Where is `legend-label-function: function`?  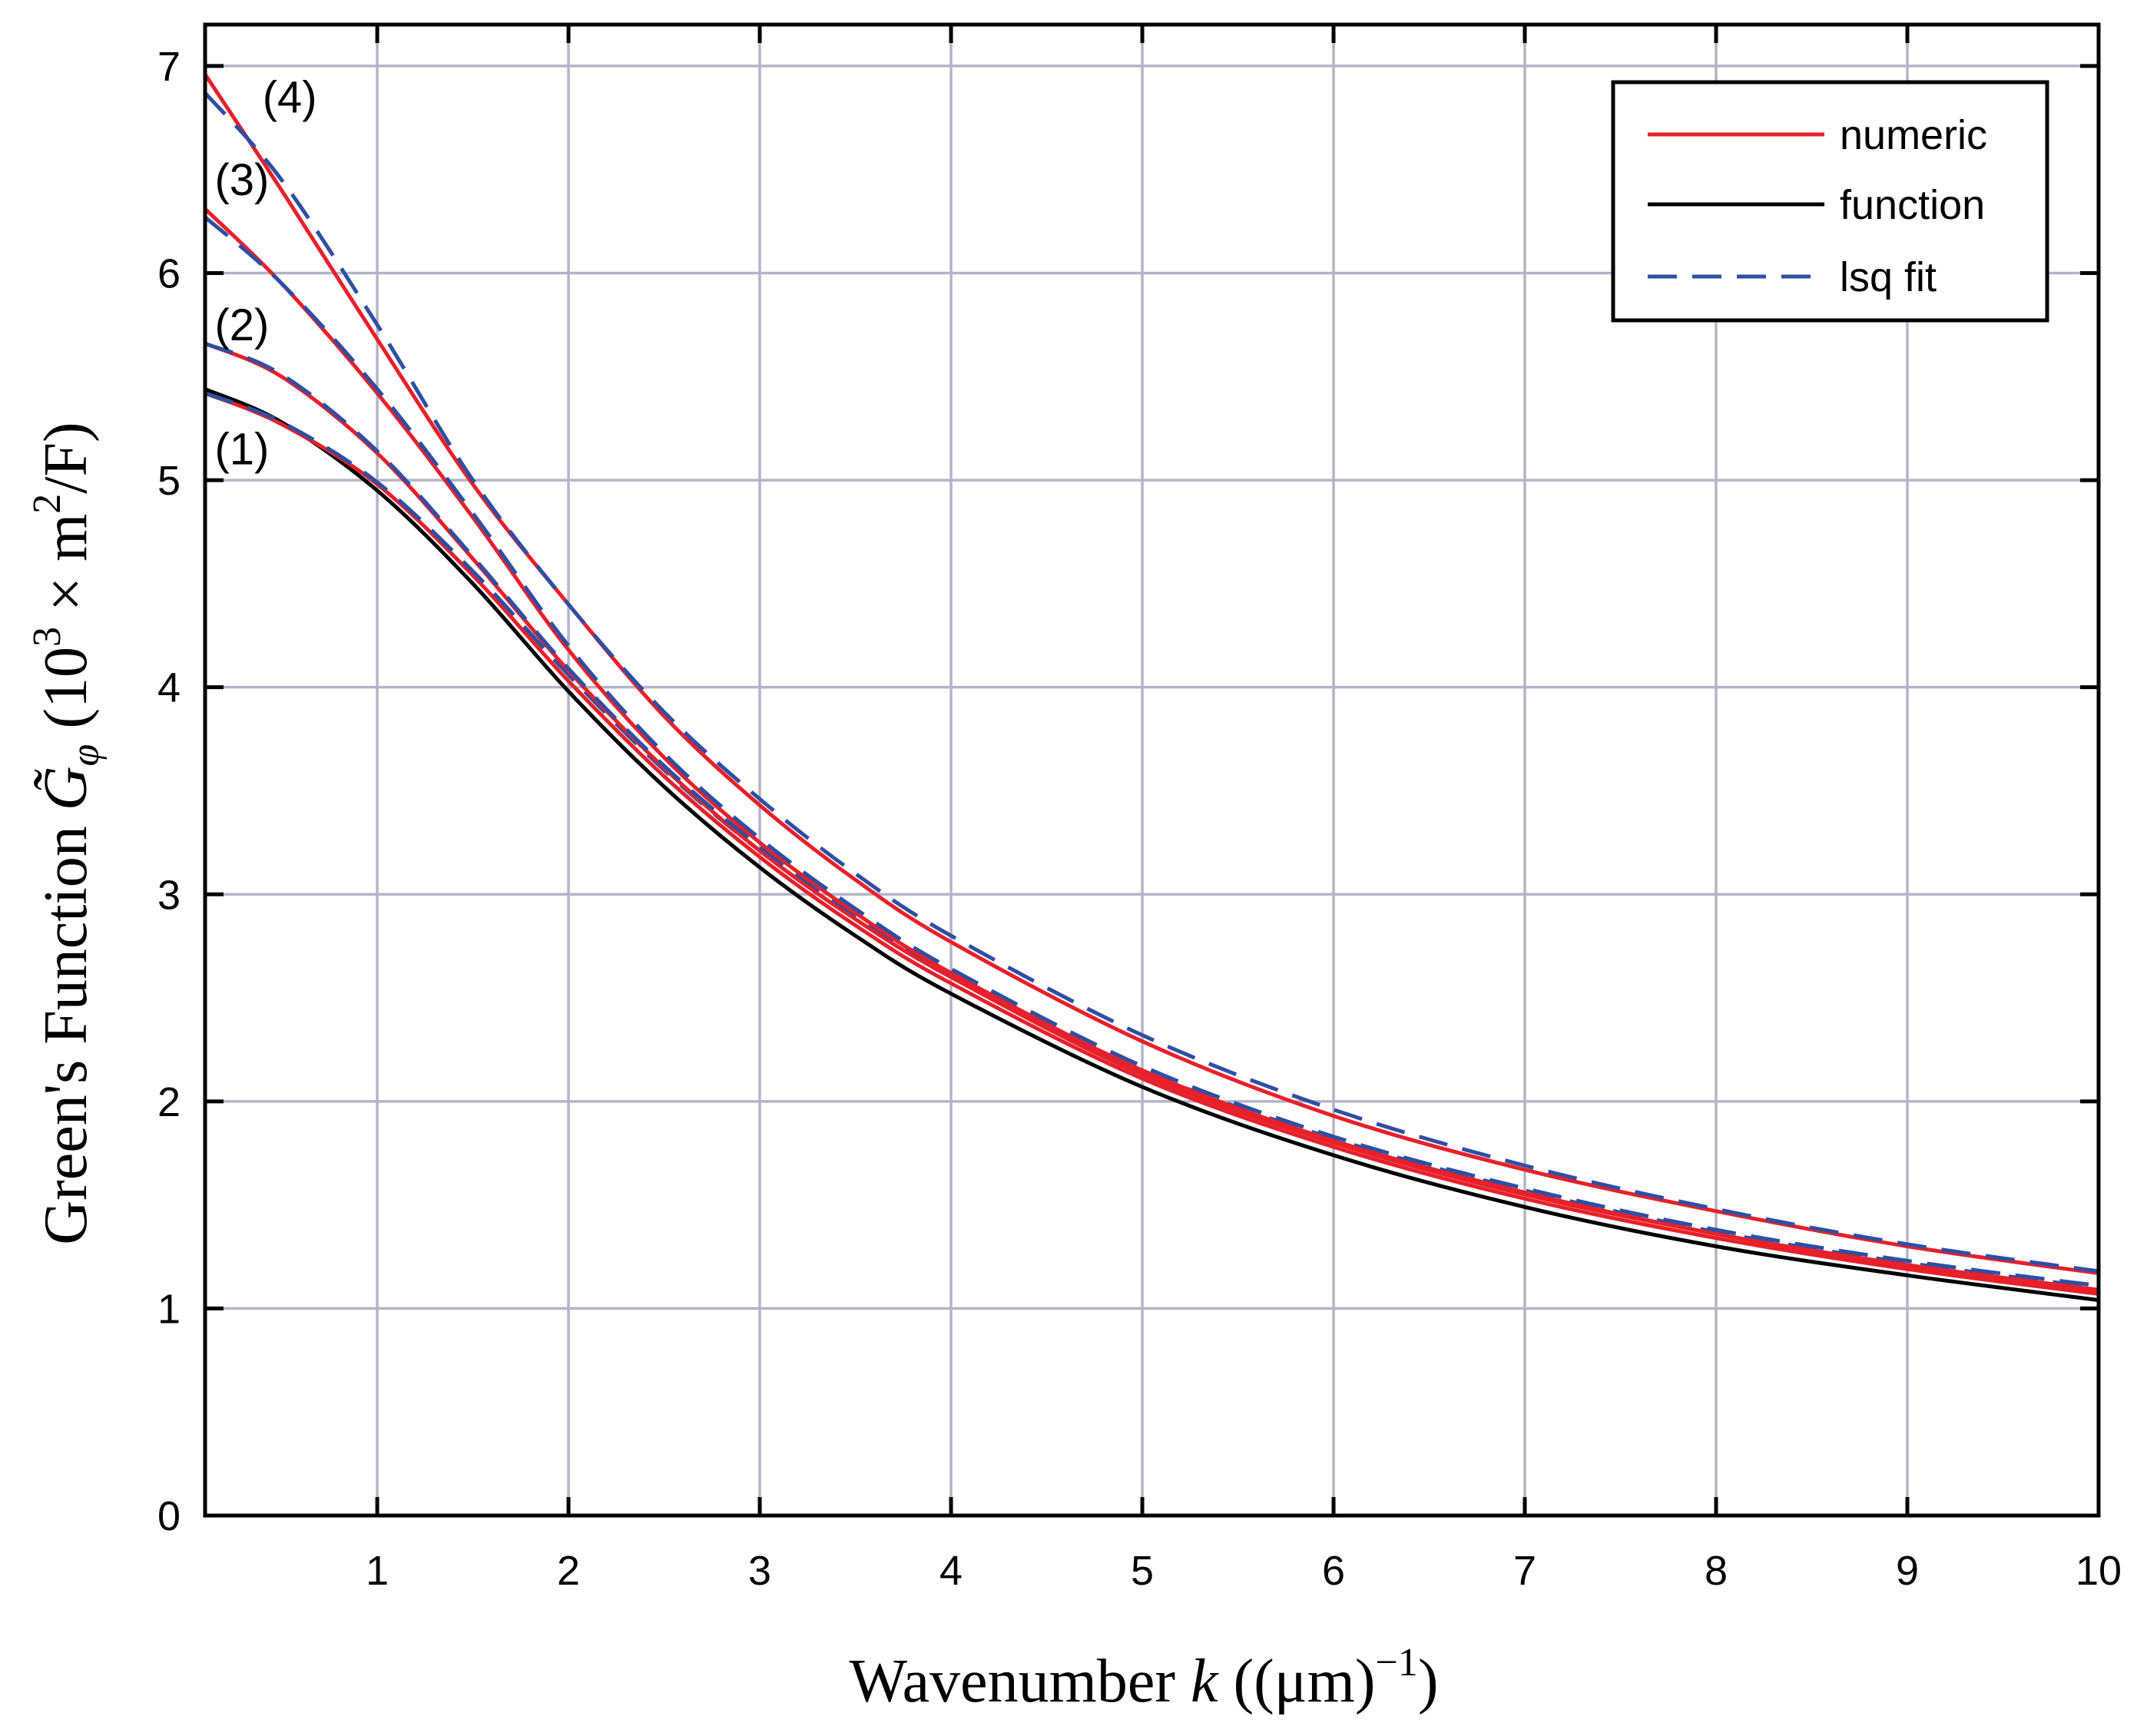
legend-label-function: function is located at coordinates (1912, 205).